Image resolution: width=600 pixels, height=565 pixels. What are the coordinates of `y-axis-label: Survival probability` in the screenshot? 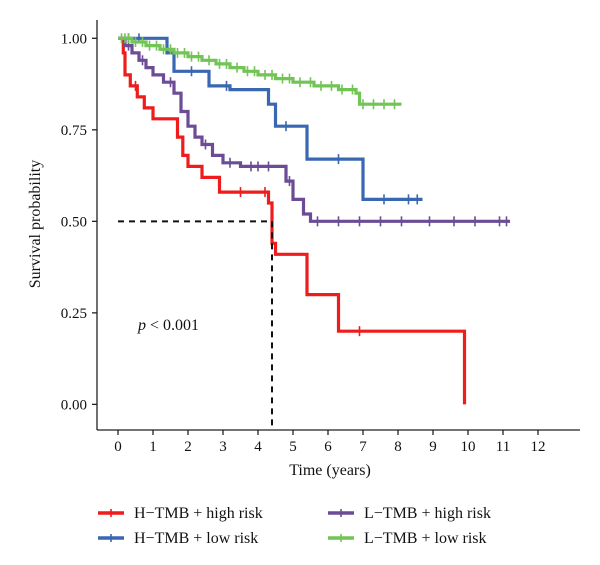 It's located at (35, 224).